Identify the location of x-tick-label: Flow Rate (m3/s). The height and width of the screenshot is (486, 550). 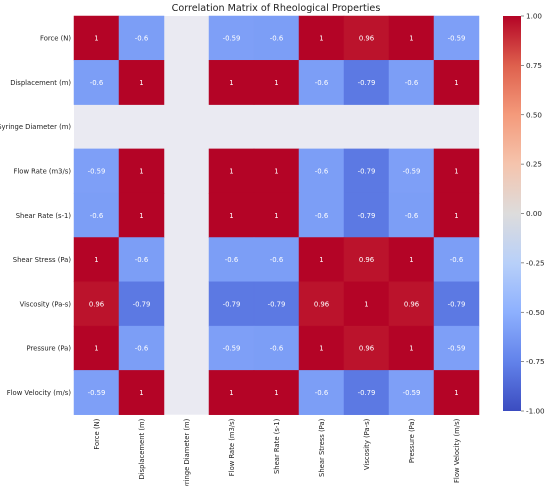
(232, 447).